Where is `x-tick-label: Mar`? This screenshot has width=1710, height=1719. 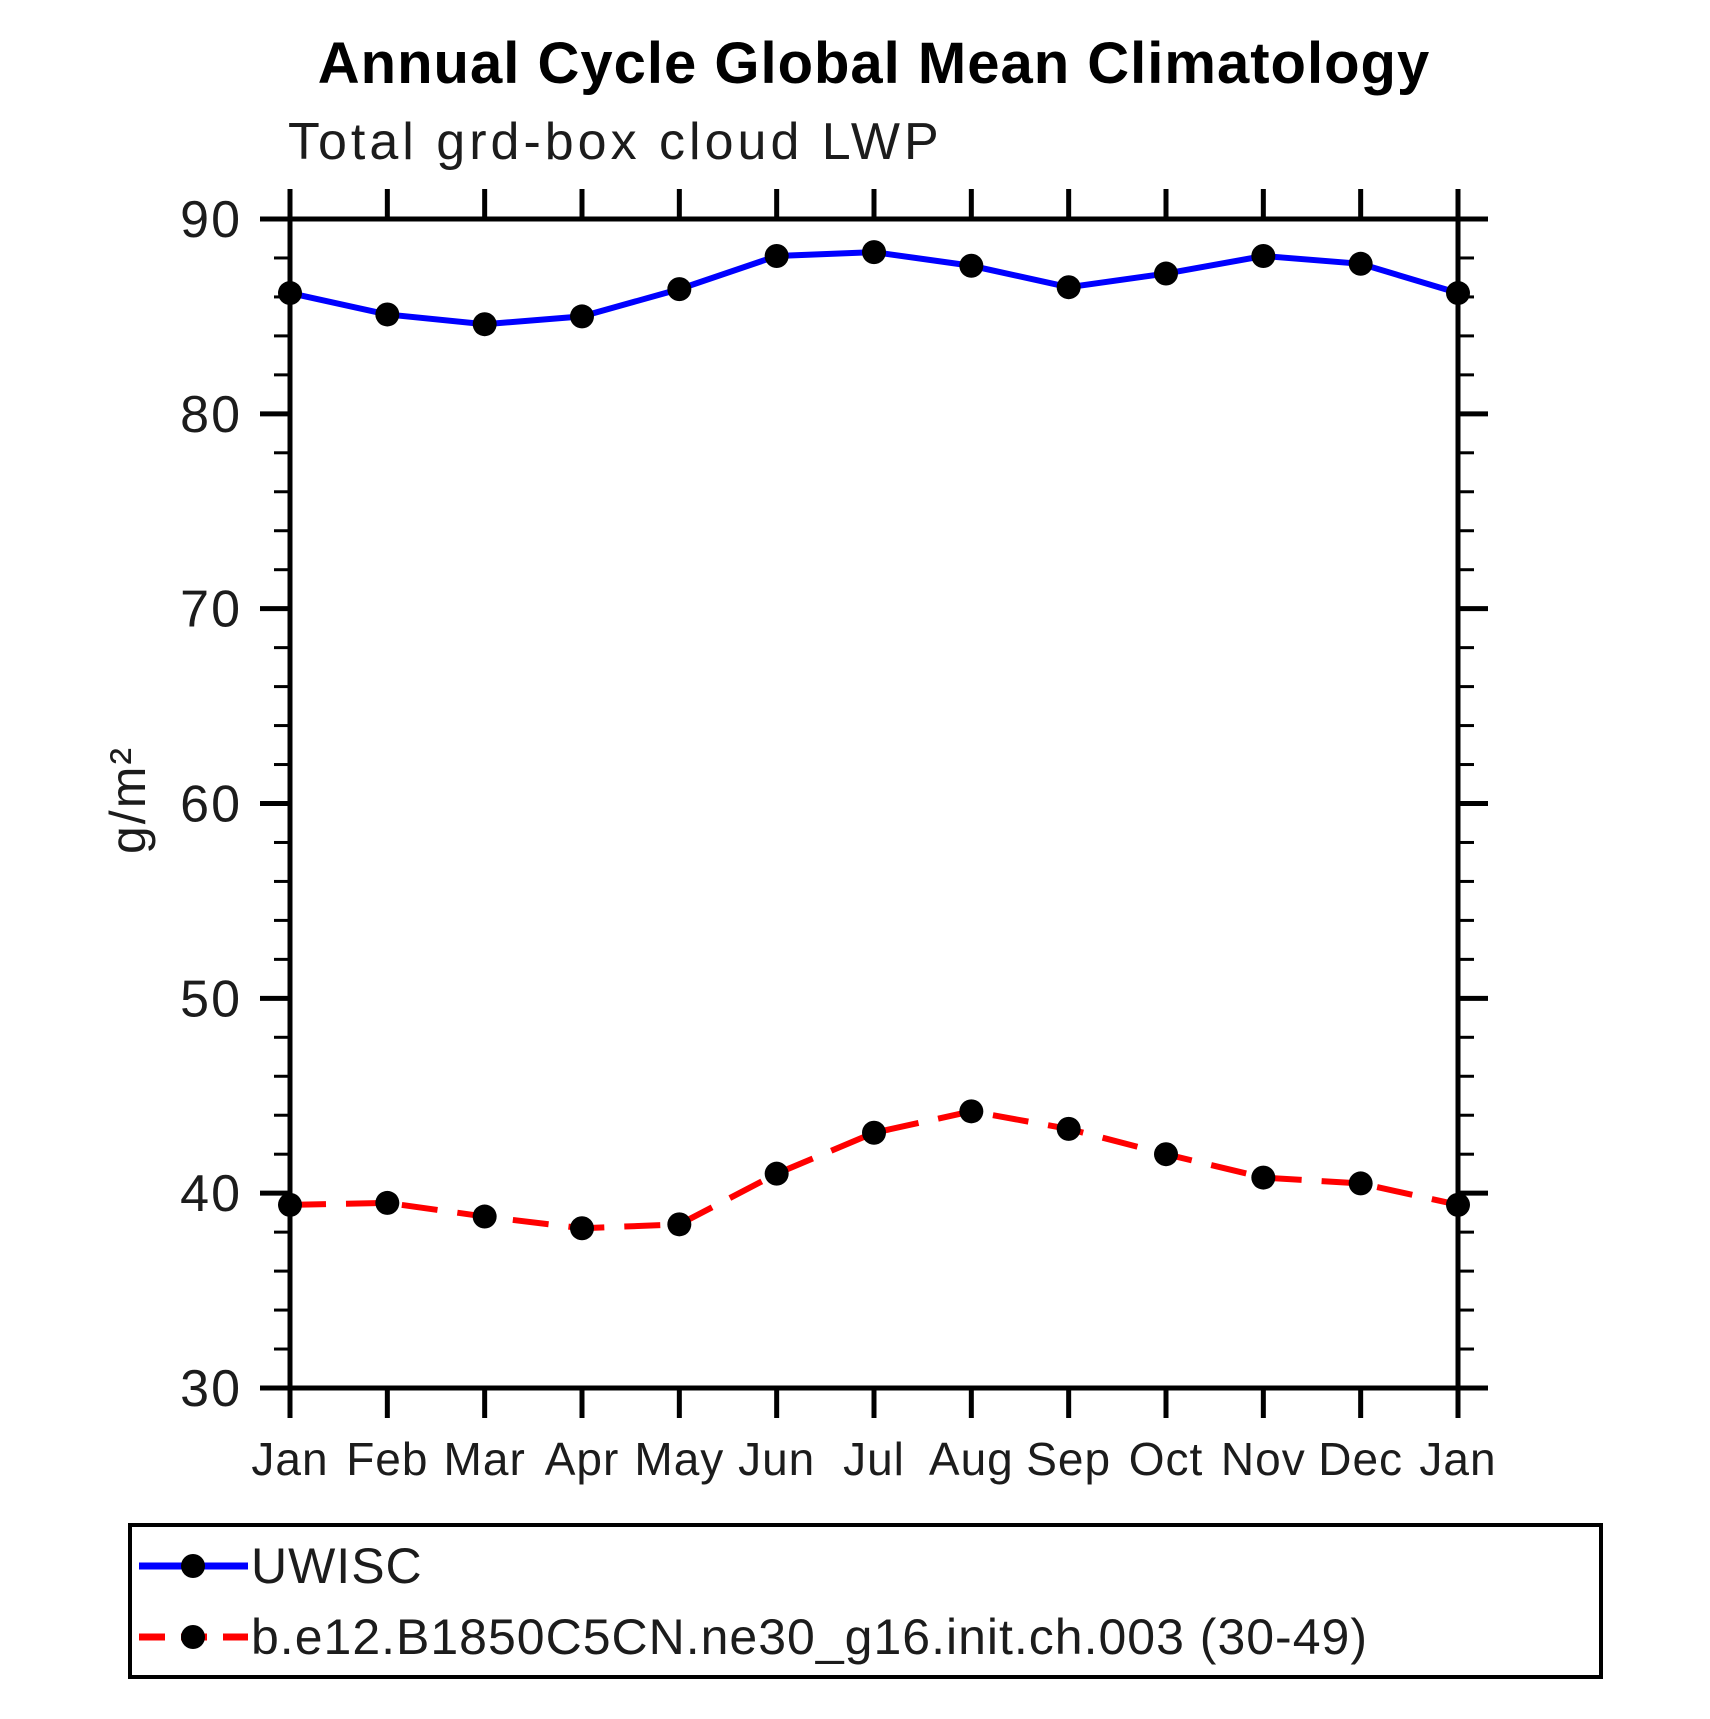 x-tick-label: Mar is located at coordinates (485, 1459).